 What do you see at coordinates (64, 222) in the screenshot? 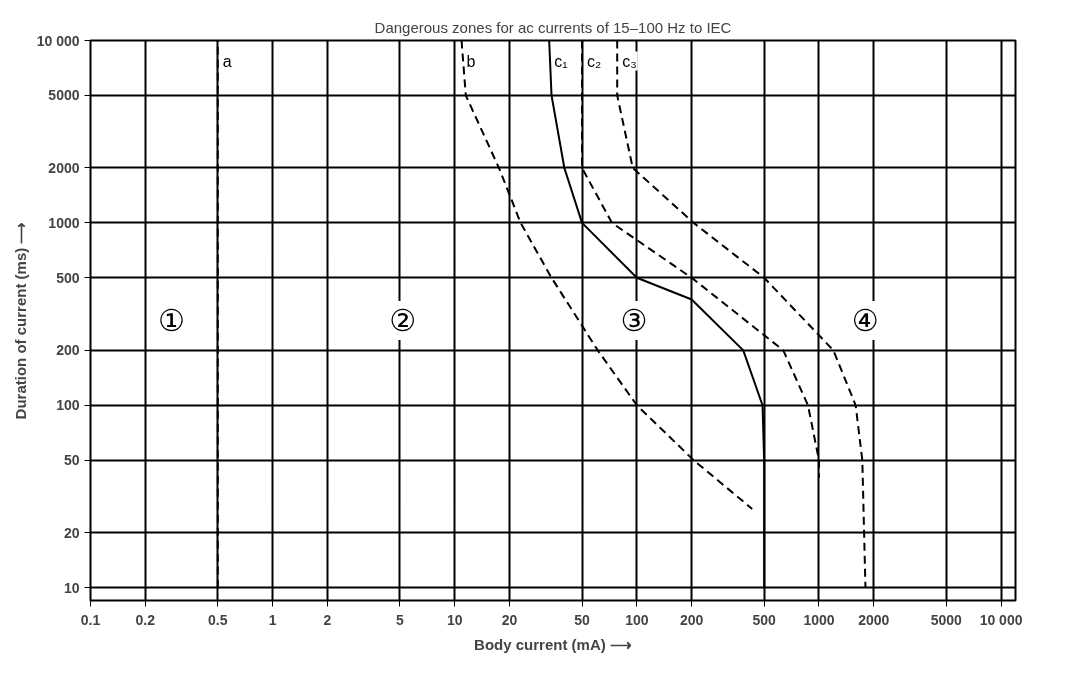
I see `y-tick-label: 1000` at bounding box center [64, 222].